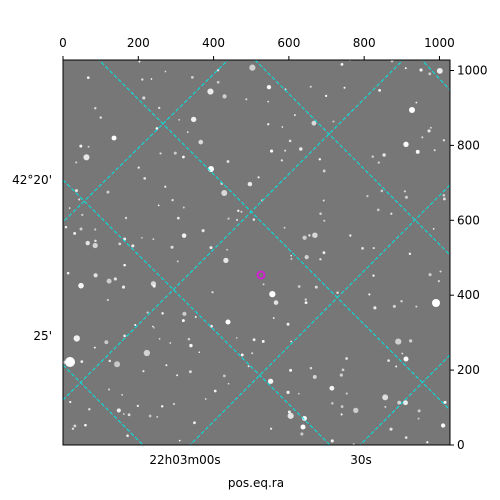 The image size is (500, 500). I want to click on x-axis-label: pos.eq.ra, so click(256, 483).